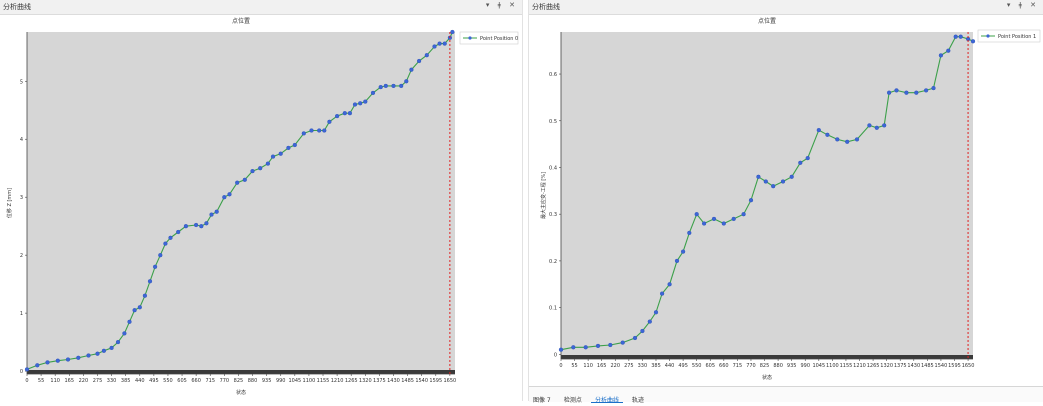 This screenshot has height=406, width=1043. What do you see at coordinates (606, 398) in the screenshot?
I see `tab-analysis-curve: 分析曲线` at bounding box center [606, 398].